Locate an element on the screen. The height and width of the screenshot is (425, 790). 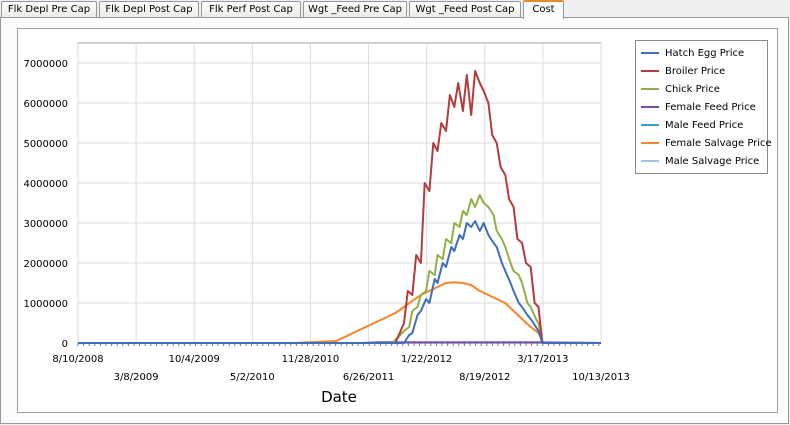
legend-item: Chick Price is located at coordinates (701, 89).